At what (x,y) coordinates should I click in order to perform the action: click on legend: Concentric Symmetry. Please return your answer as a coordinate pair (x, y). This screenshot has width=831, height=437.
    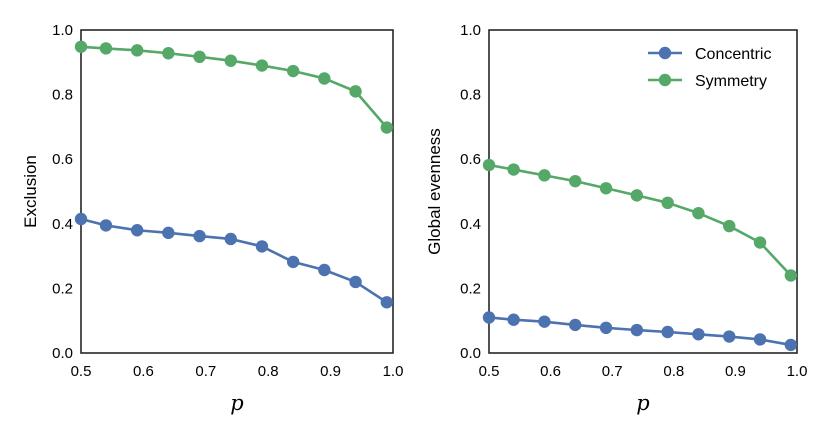
    Looking at the image, I should click on (709, 68).